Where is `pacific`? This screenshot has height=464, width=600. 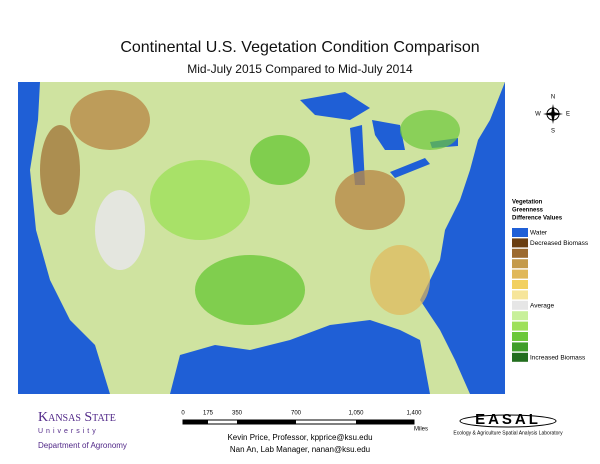 pacific is located at coordinates (64, 238).